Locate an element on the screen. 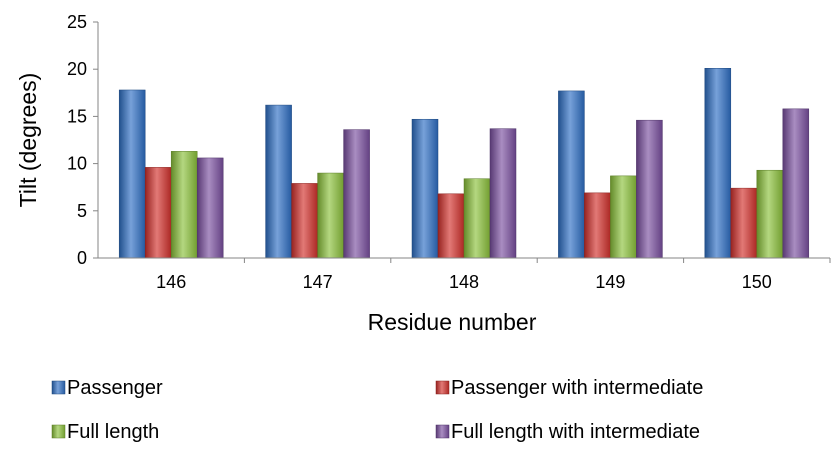 The height and width of the screenshot is (457, 831). x-tick-label: 150 is located at coordinates (757, 282).